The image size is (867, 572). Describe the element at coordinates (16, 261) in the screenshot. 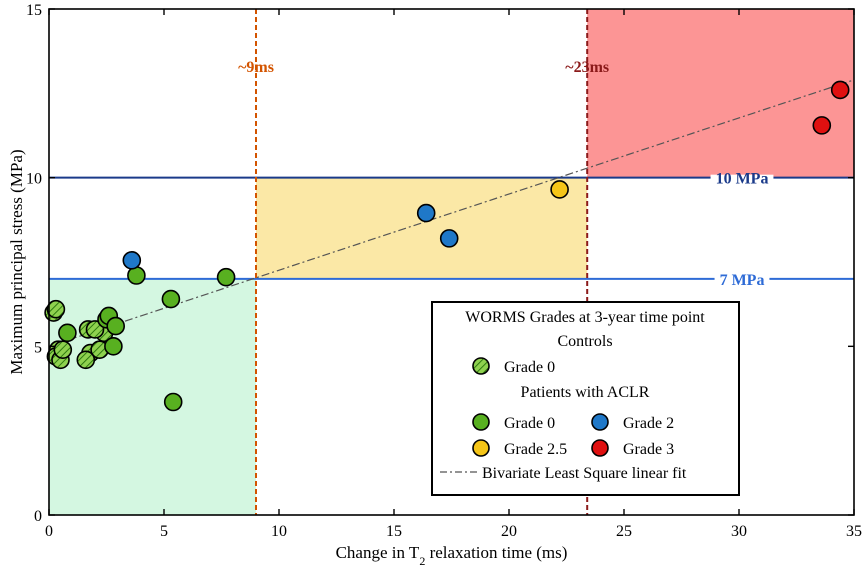

I see `y-axis-label: Maximum principal stress (MPa)` at that location.